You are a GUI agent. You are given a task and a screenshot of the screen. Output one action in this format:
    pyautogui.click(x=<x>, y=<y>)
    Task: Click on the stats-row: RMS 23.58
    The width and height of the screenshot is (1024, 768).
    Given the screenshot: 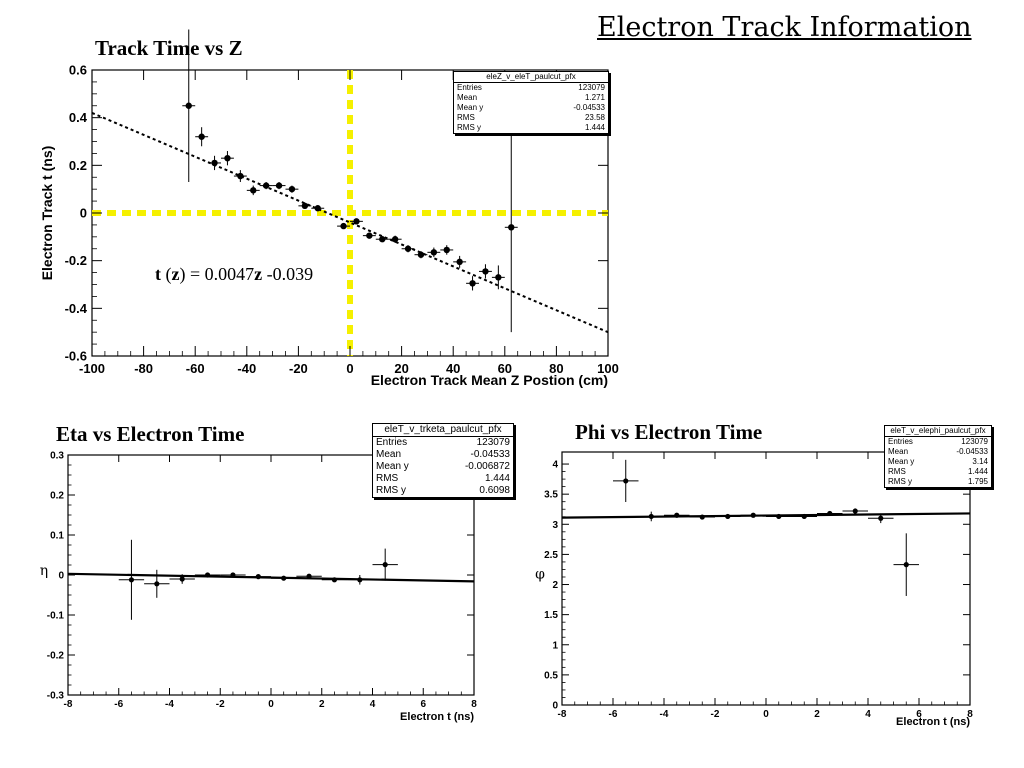 What is the action you would take?
    pyautogui.click(x=531, y=118)
    